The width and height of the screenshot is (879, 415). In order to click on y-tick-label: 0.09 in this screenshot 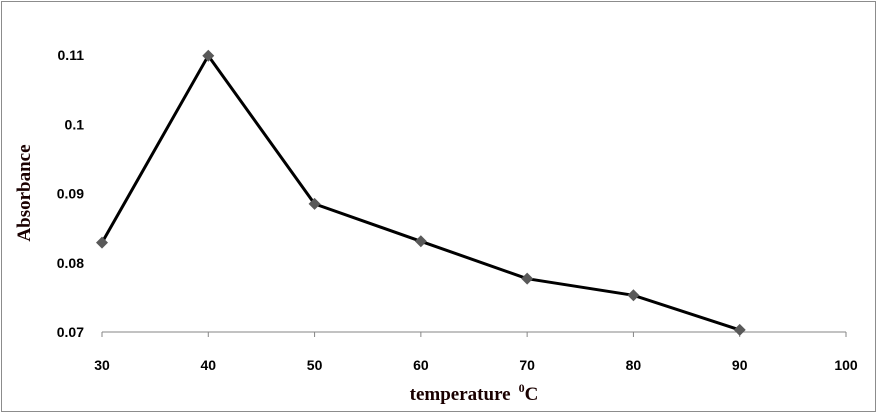, I will do `click(70, 194)`.